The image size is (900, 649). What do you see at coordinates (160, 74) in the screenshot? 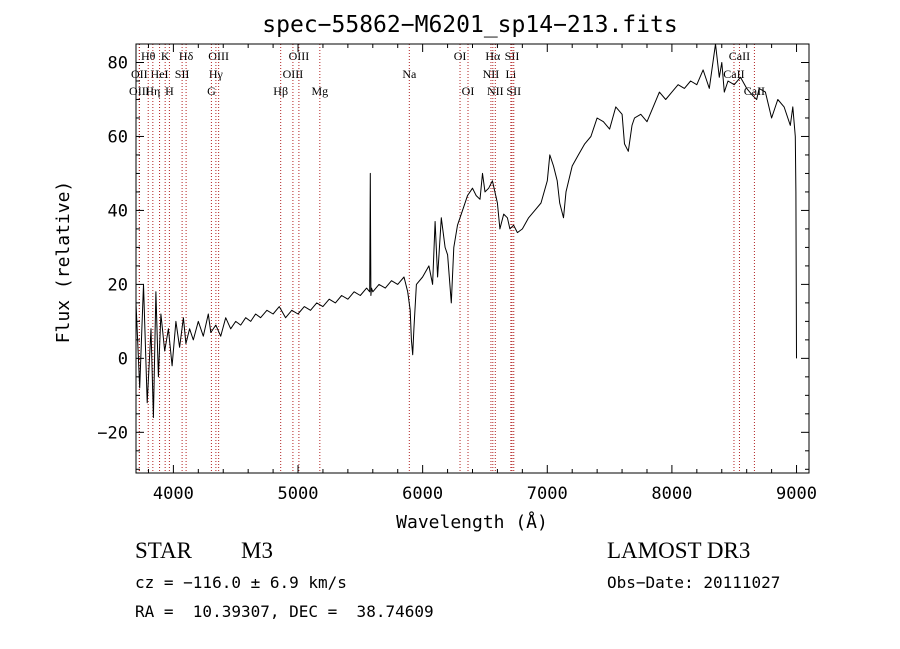
I see `line-marker-label: HeI` at bounding box center [160, 74].